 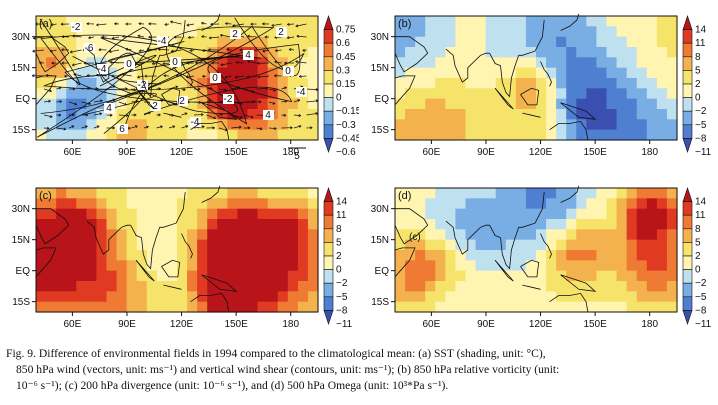 What do you see at coordinates (136, 77) in the screenshot?
I see `coastlines` at bounding box center [136, 77].